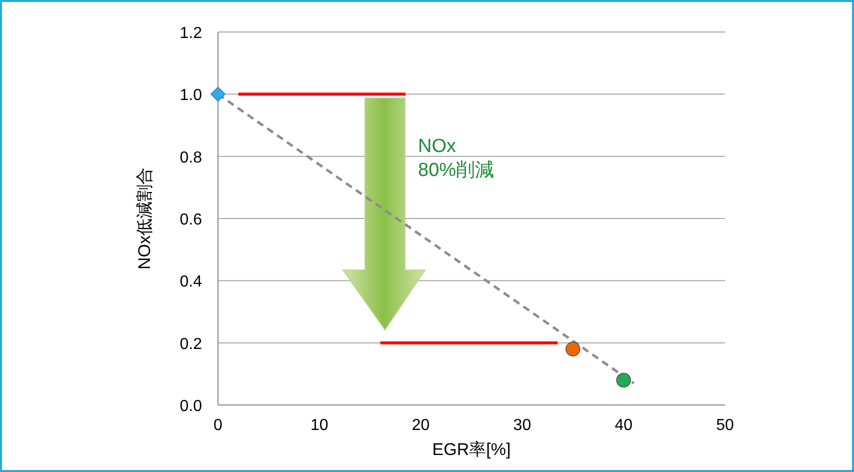 The width and height of the screenshot is (854, 472). Describe the element at coordinates (522, 425) in the screenshot. I see `x-tick-label: 30` at that location.